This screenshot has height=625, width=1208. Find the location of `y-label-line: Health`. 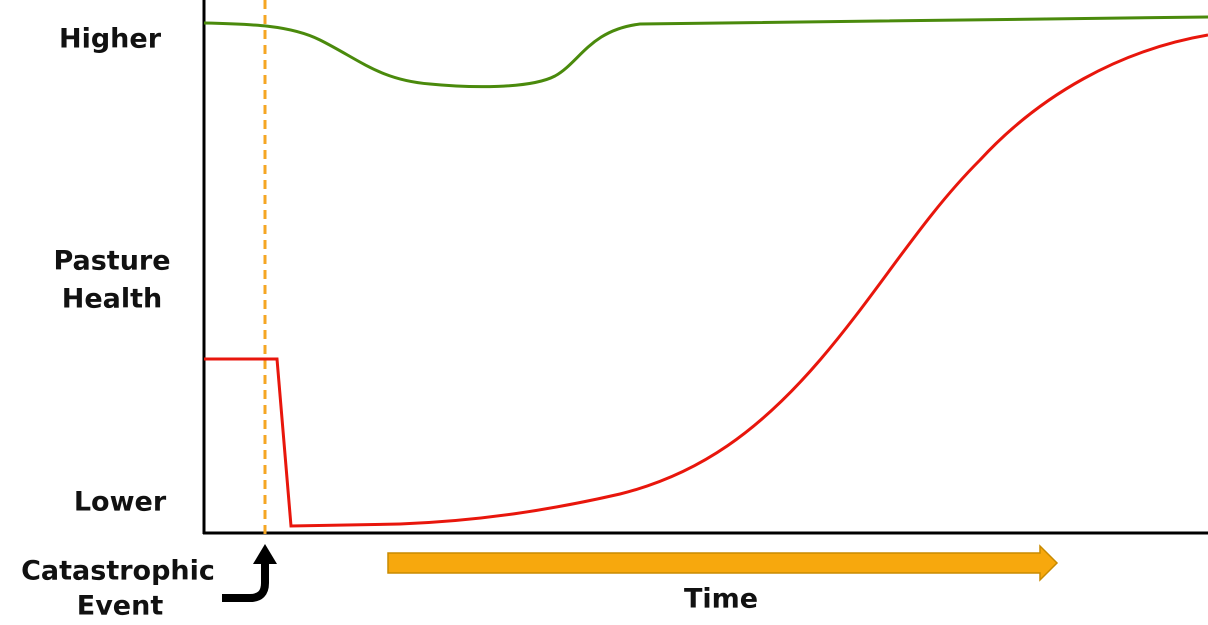

y-label-line: Health is located at coordinates (112, 299).